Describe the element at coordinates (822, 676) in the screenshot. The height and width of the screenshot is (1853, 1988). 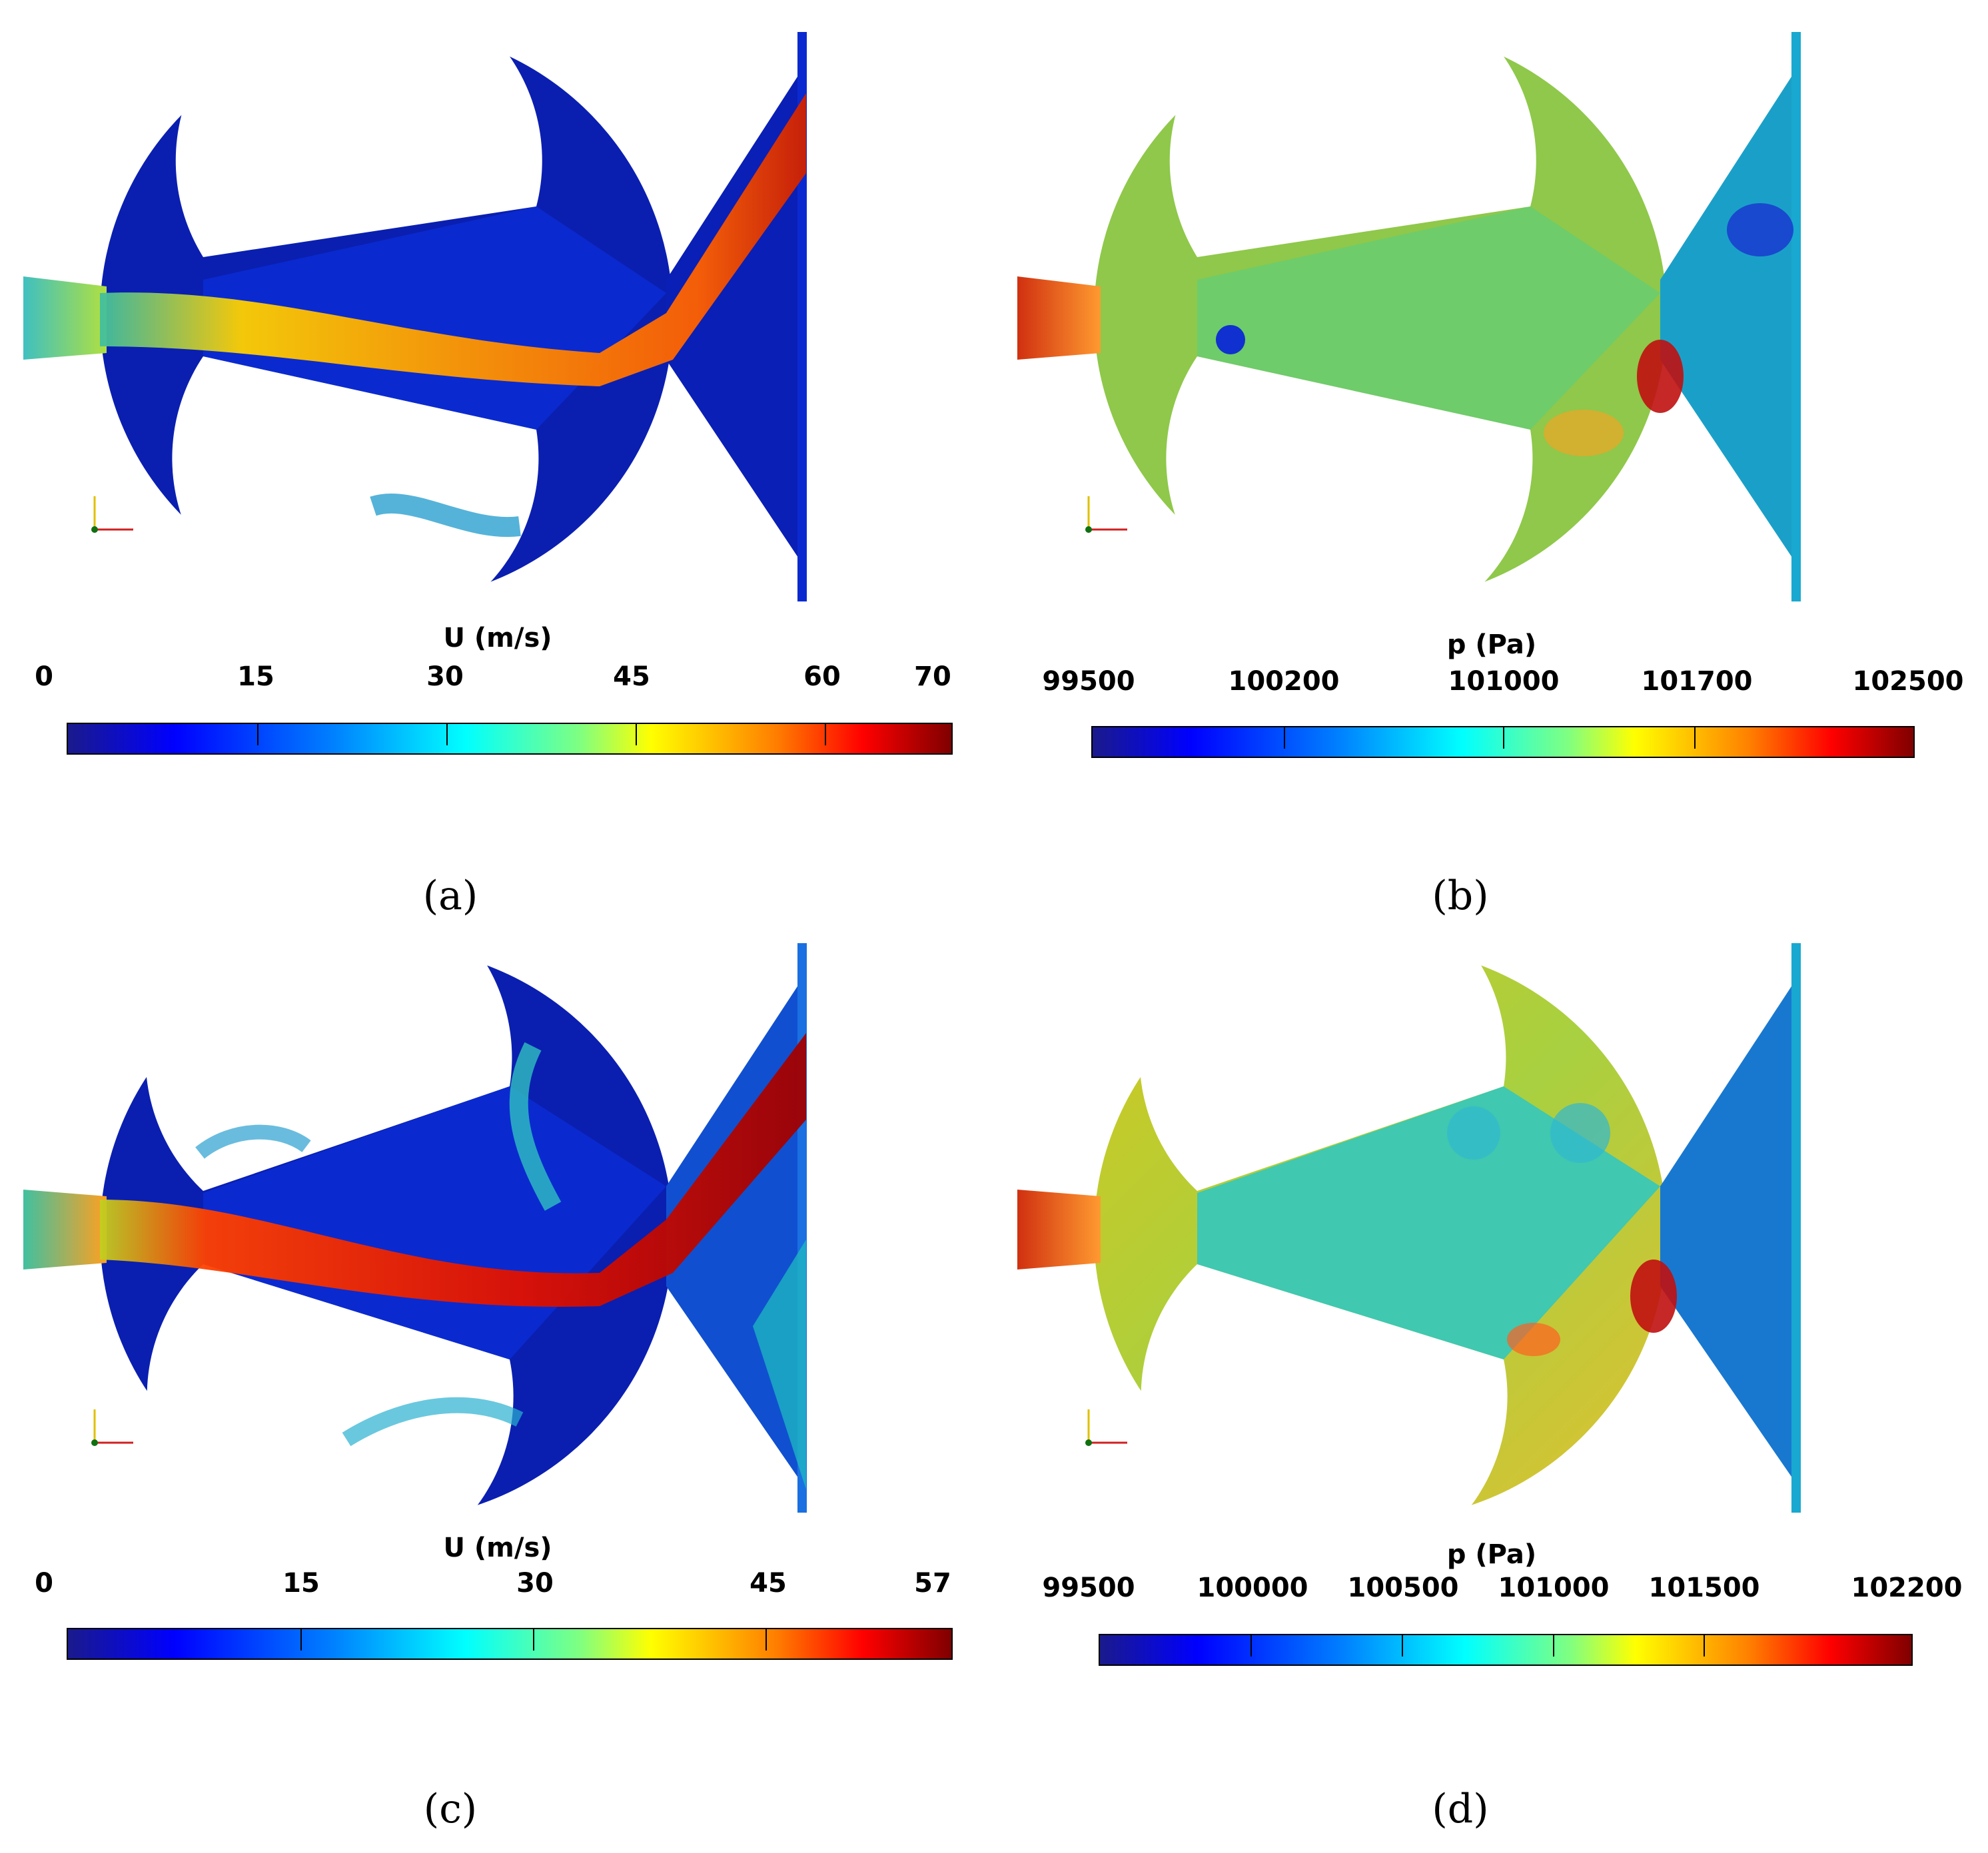
I see `colorbar-tick-label: 60` at that location.